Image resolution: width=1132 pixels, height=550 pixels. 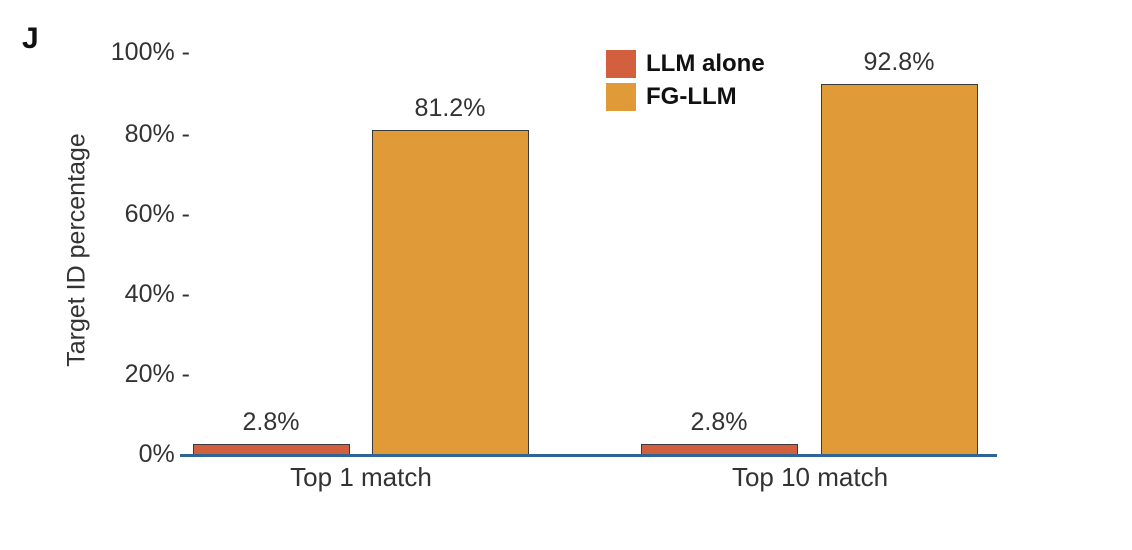 What do you see at coordinates (450, 108) in the screenshot?
I see `value-label-fg-llm-top1: 81.2%` at bounding box center [450, 108].